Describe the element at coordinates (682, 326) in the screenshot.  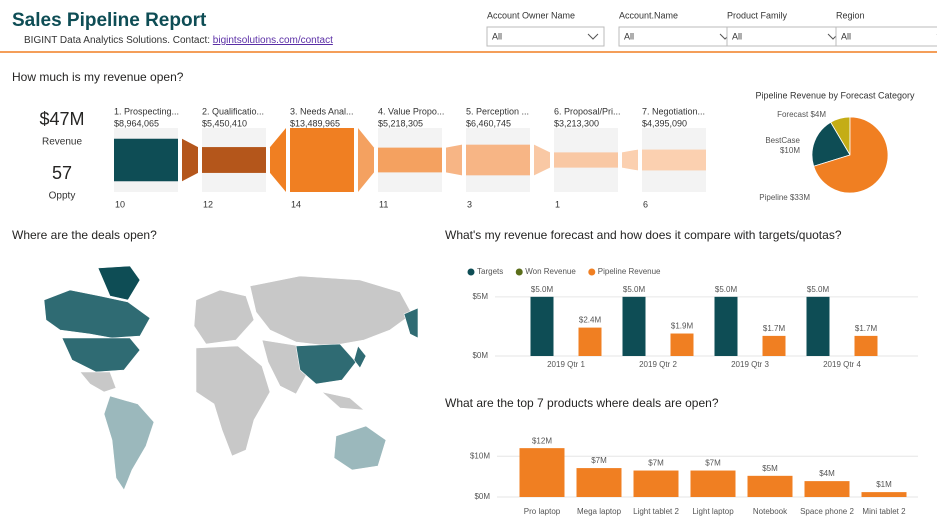
I see `data-label: $1.9M` at that location.